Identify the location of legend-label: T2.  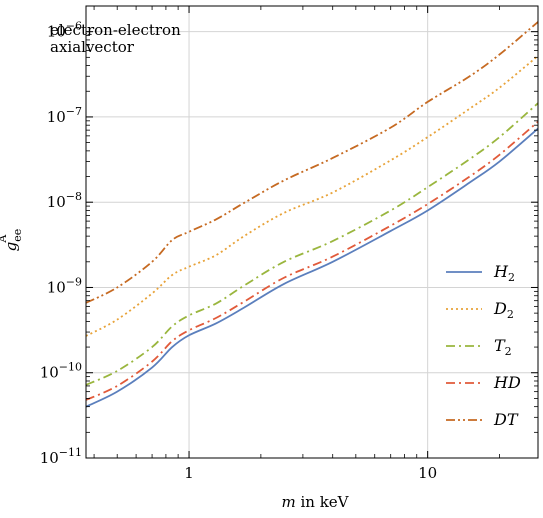
(503, 347).